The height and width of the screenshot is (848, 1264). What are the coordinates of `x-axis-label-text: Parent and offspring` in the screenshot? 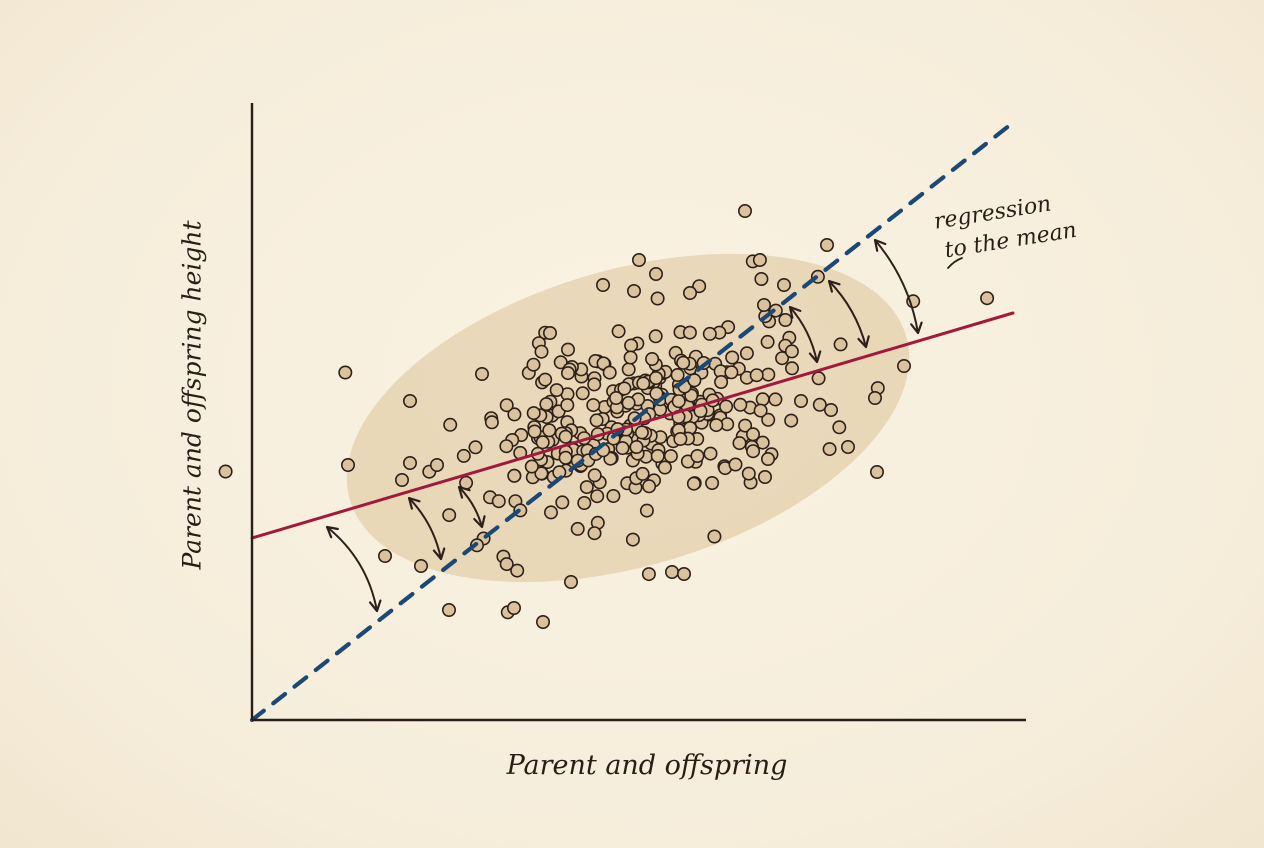 It's located at (647, 765).